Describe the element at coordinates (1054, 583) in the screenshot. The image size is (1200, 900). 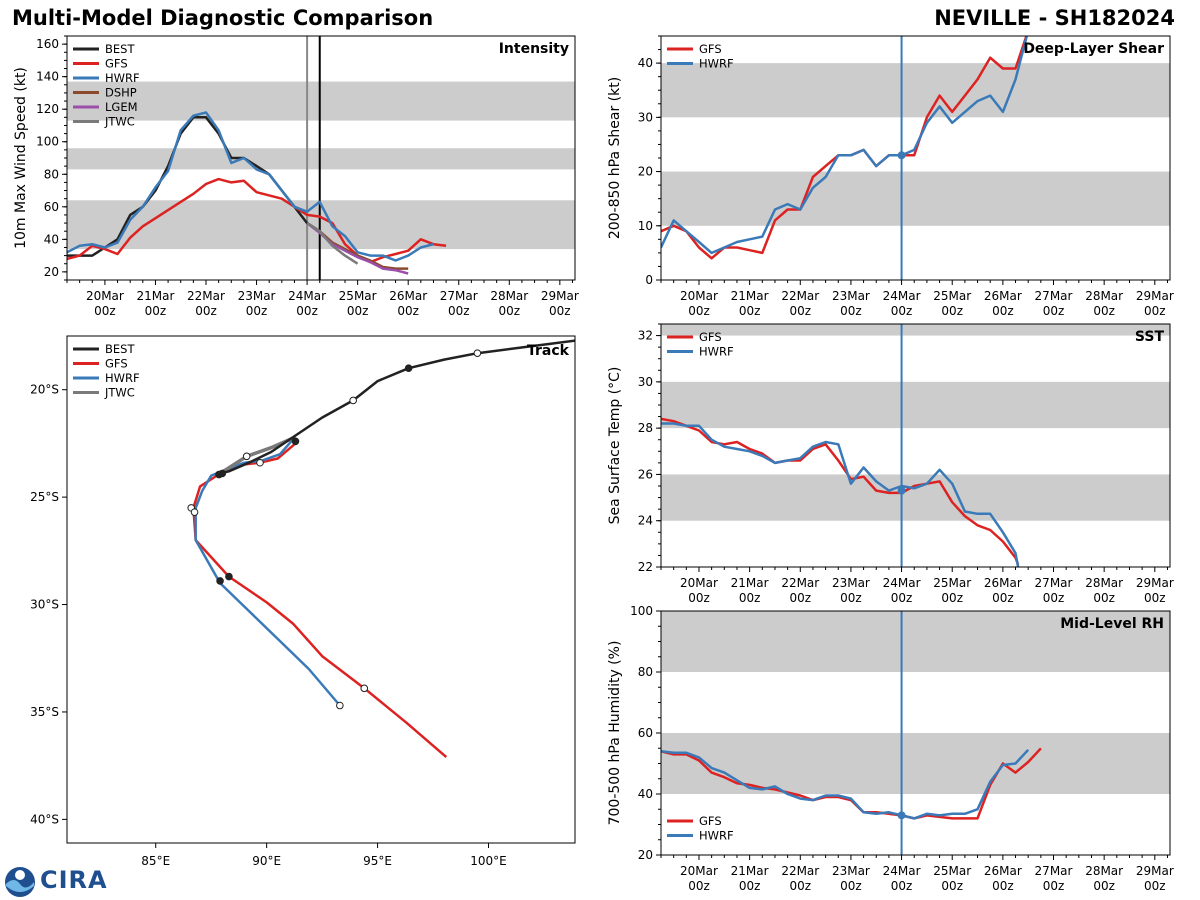
I see `sst-xtick-label: 27Mar` at that location.